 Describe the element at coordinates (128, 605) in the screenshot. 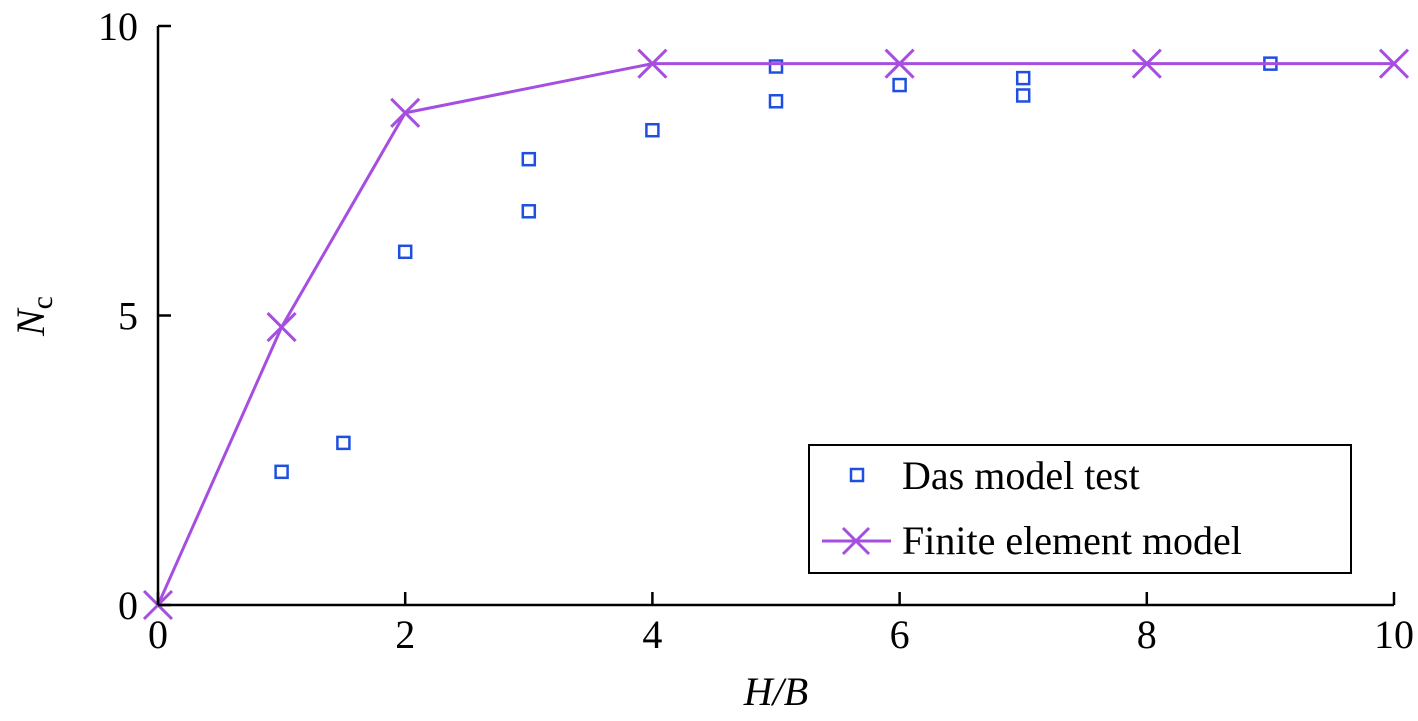

I see `y-tick-label: 0` at that location.